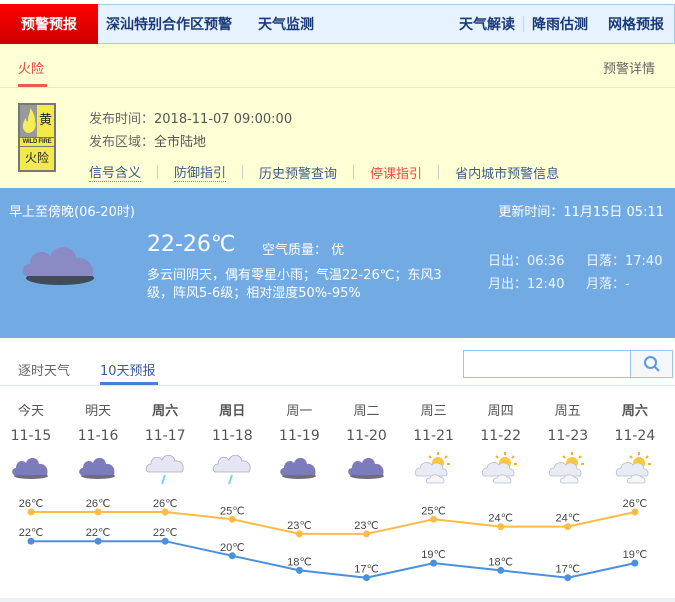 The image size is (675, 602). I want to click on link-class-suspension: 停课指引, so click(396, 174).